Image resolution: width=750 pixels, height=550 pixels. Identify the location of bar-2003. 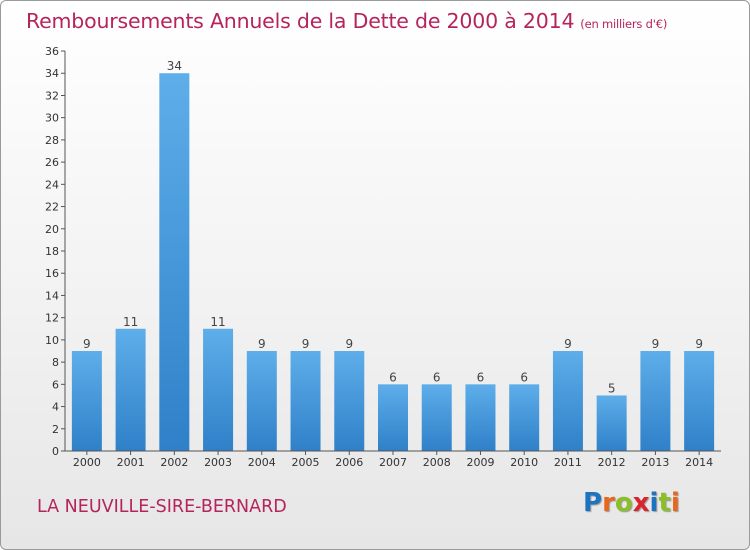
(218, 389).